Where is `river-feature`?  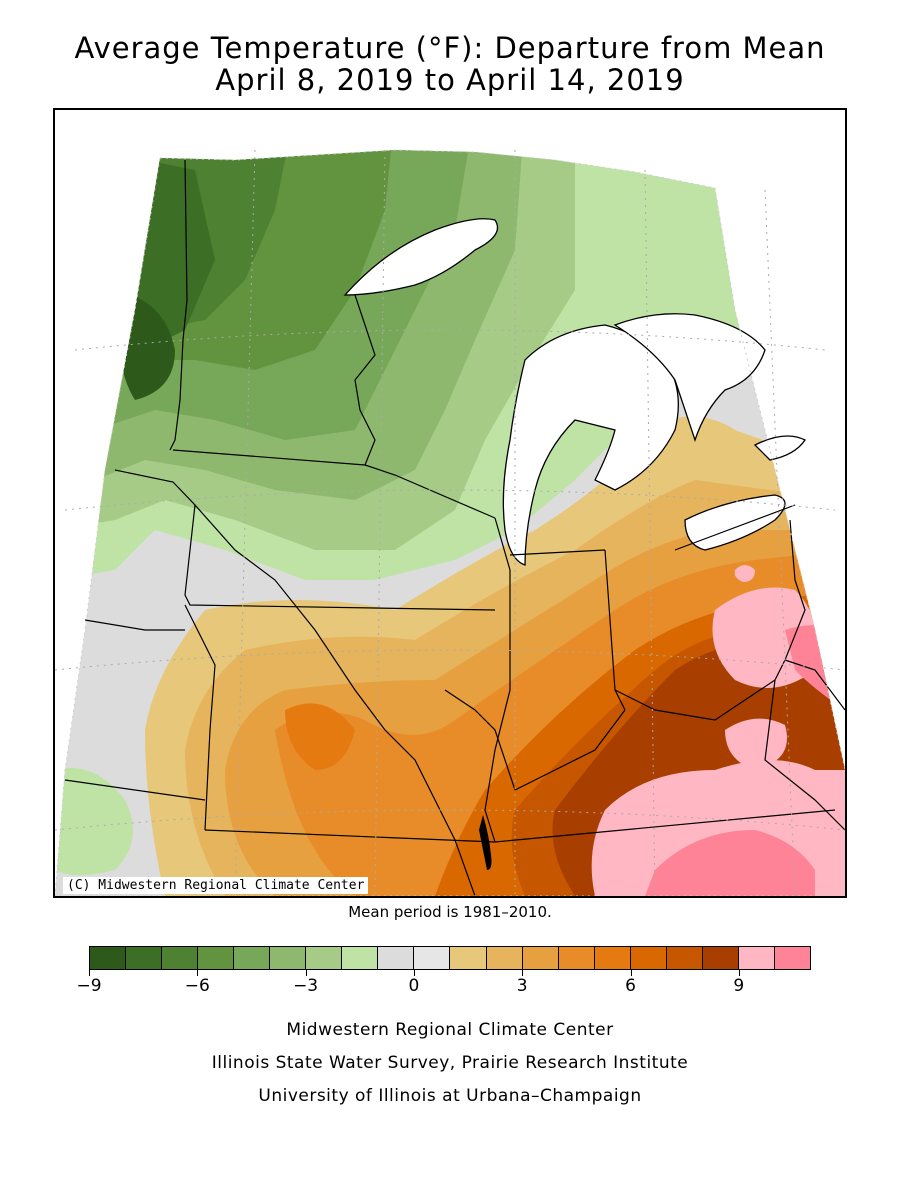 river-feature is located at coordinates (485, 842).